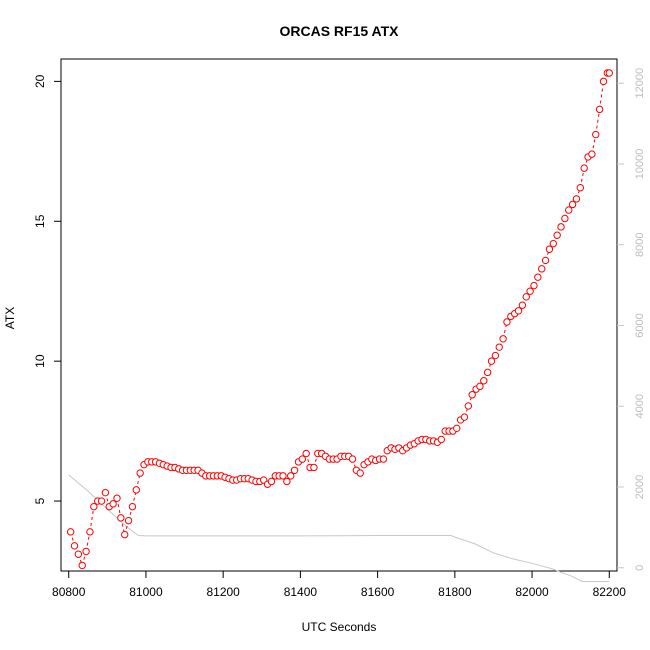 The width and height of the screenshot is (650, 650). What do you see at coordinates (339, 31) in the screenshot?
I see `chart-title: ORCAS RF15 ATX` at bounding box center [339, 31].